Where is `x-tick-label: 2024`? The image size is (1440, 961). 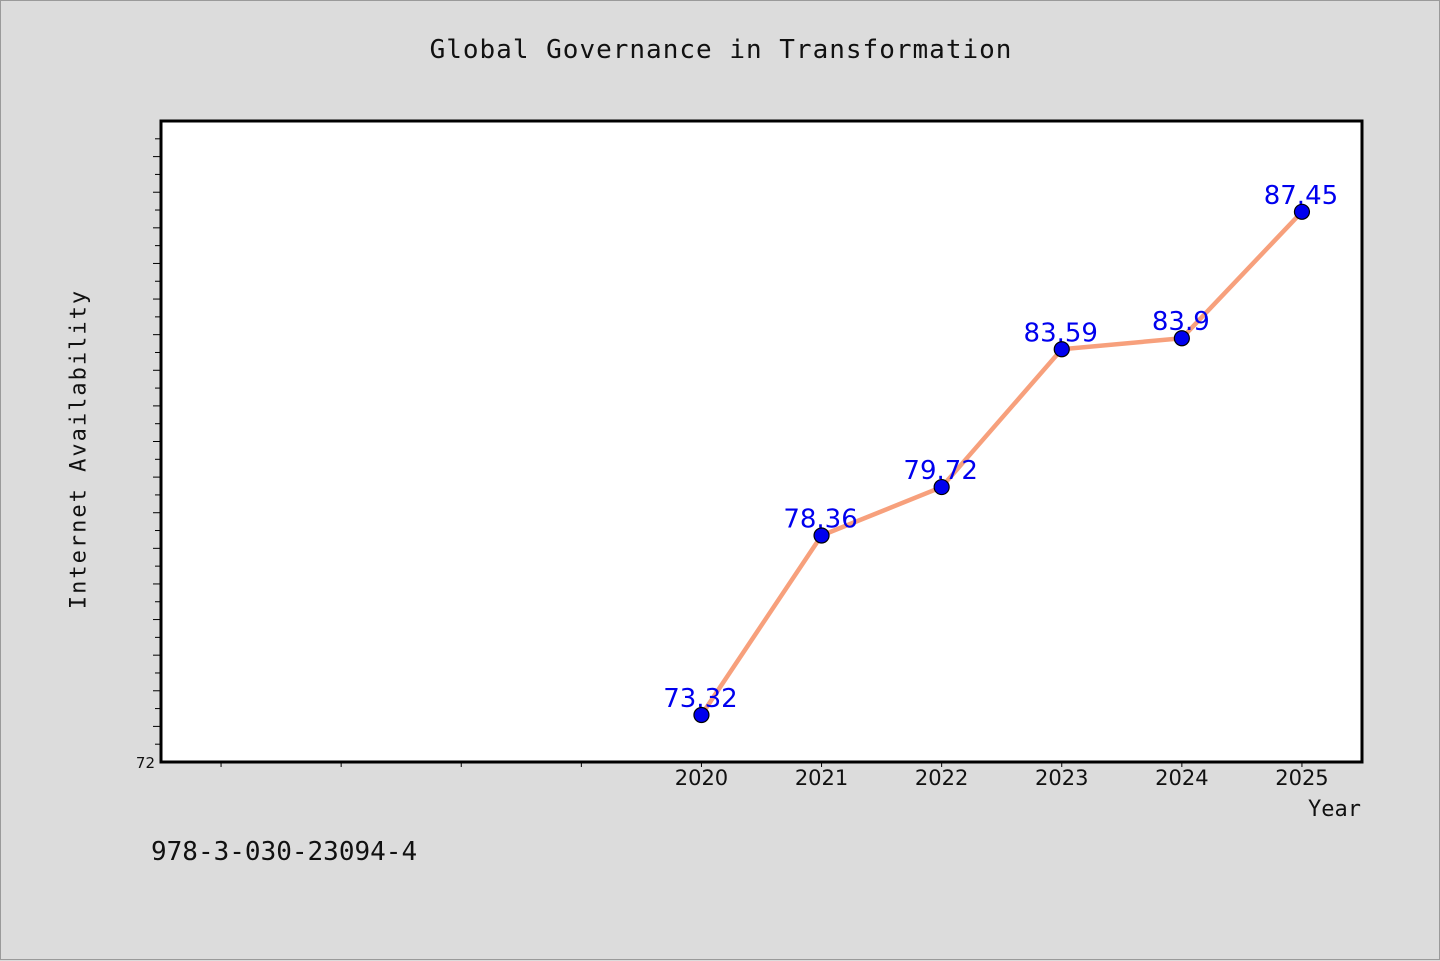 x-tick-label: 2024 is located at coordinates (1181, 778).